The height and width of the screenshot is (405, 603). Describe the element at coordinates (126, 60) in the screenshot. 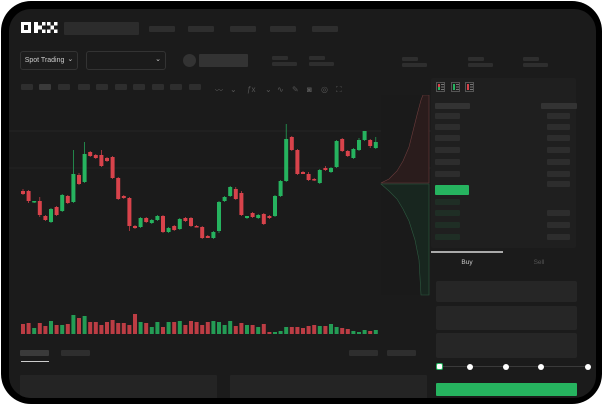

I see `pair-selector: ⌄` at that location.